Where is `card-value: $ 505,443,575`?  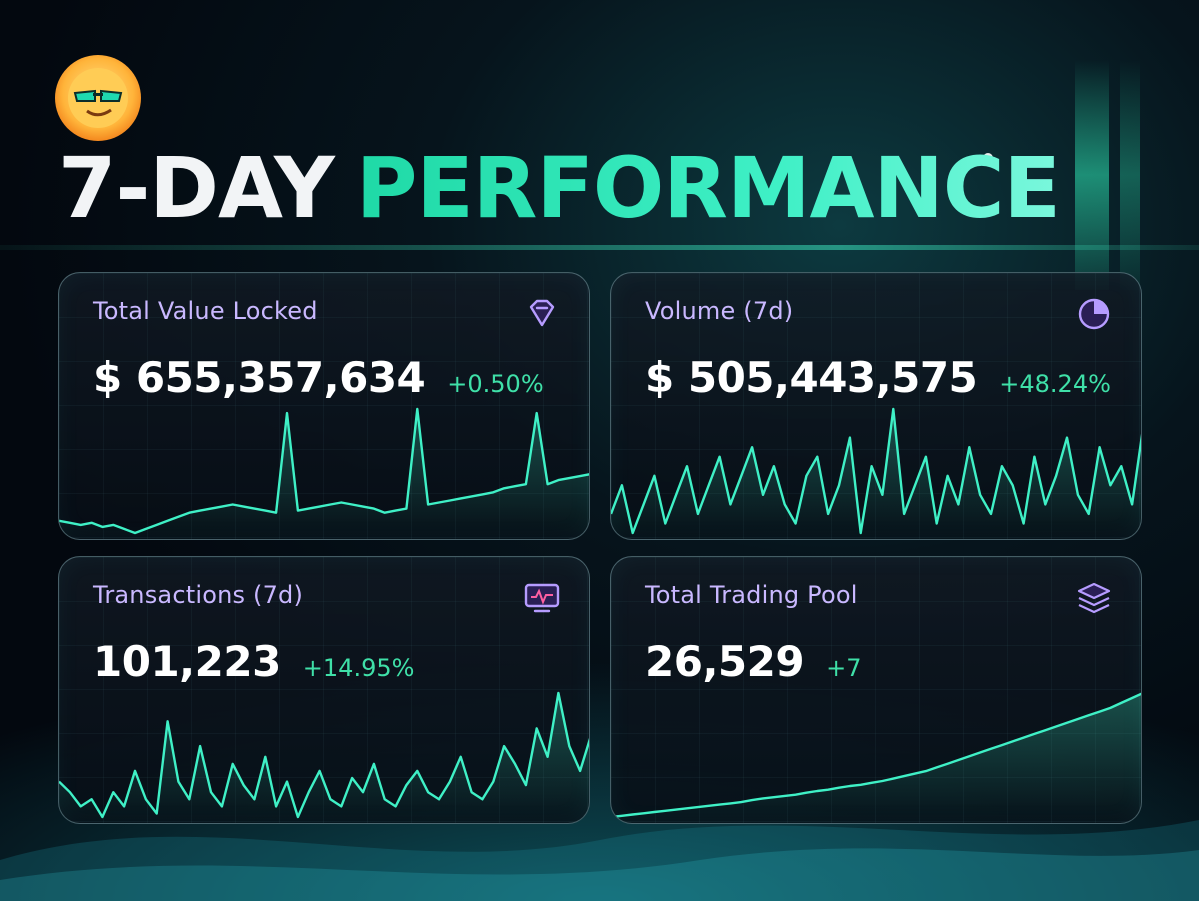 card-value: $ 505,443,575 is located at coordinates (811, 377).